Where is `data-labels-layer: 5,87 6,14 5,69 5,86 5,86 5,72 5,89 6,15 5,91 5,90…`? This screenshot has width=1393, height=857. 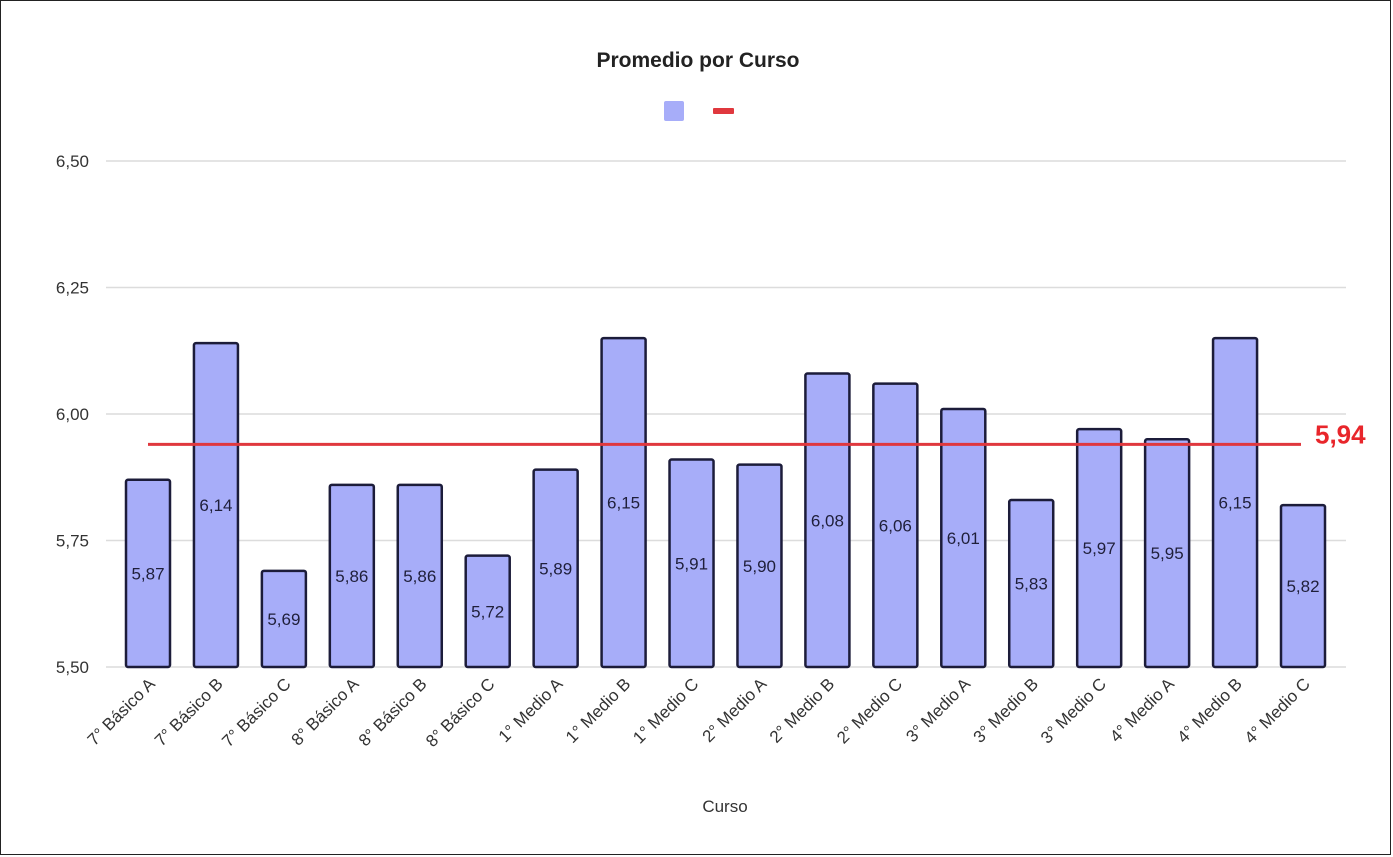
data-labels-layer: 5,87 6,14 5,69 5,86 5,86 5,72 5,89 6,15 5,91 5,90… is located at coordinates (725, 561).